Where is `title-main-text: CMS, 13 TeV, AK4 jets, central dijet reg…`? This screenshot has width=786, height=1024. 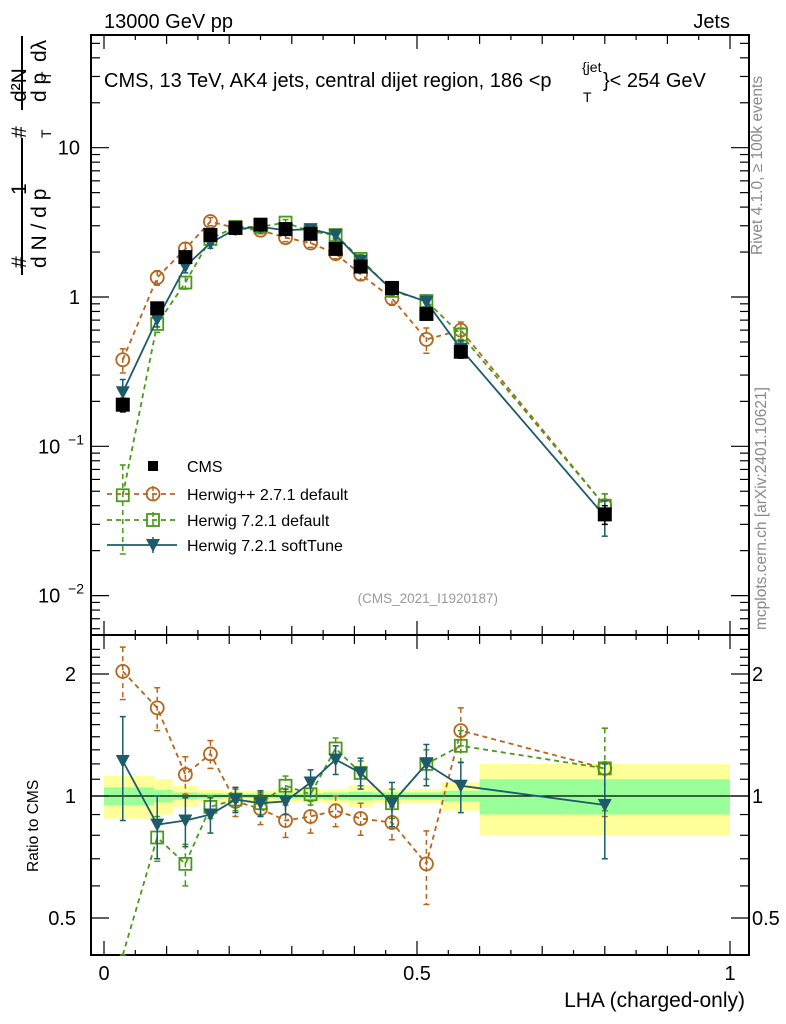
title-main-text: CMS, 13 TeV, AK4 jets, central dijet reg… is located at coordinates (328, 81).